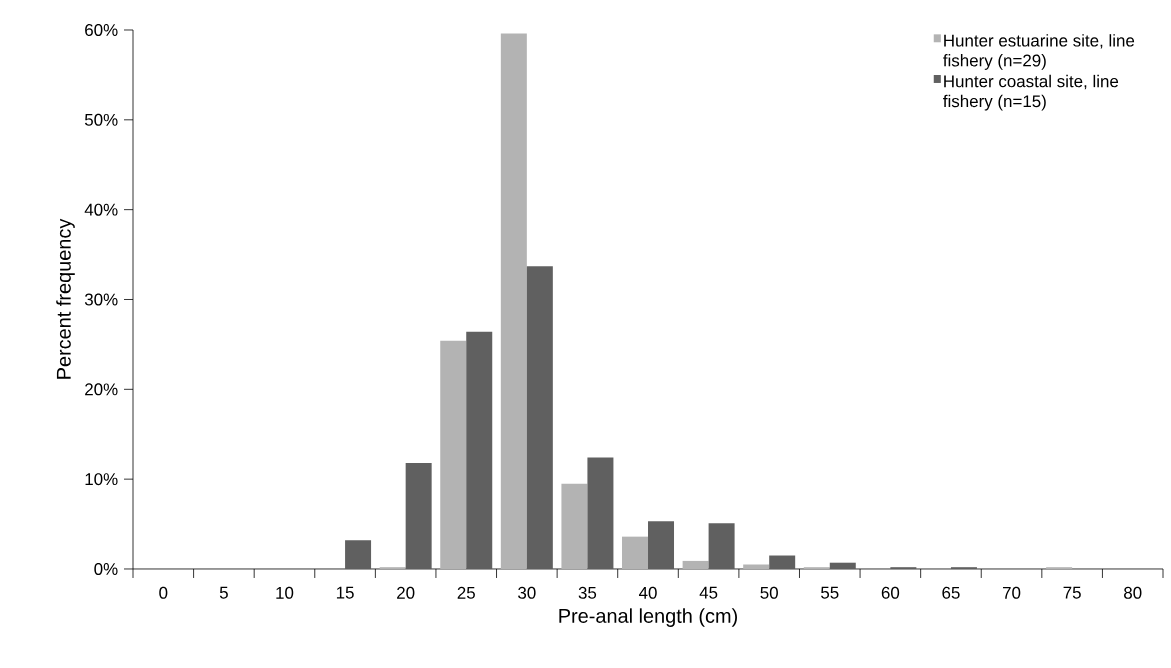  What do you see at coordinates (1012, 592) in the screenshot?
I see `x-tick-label: 70` at bounding box center [1012, 592].